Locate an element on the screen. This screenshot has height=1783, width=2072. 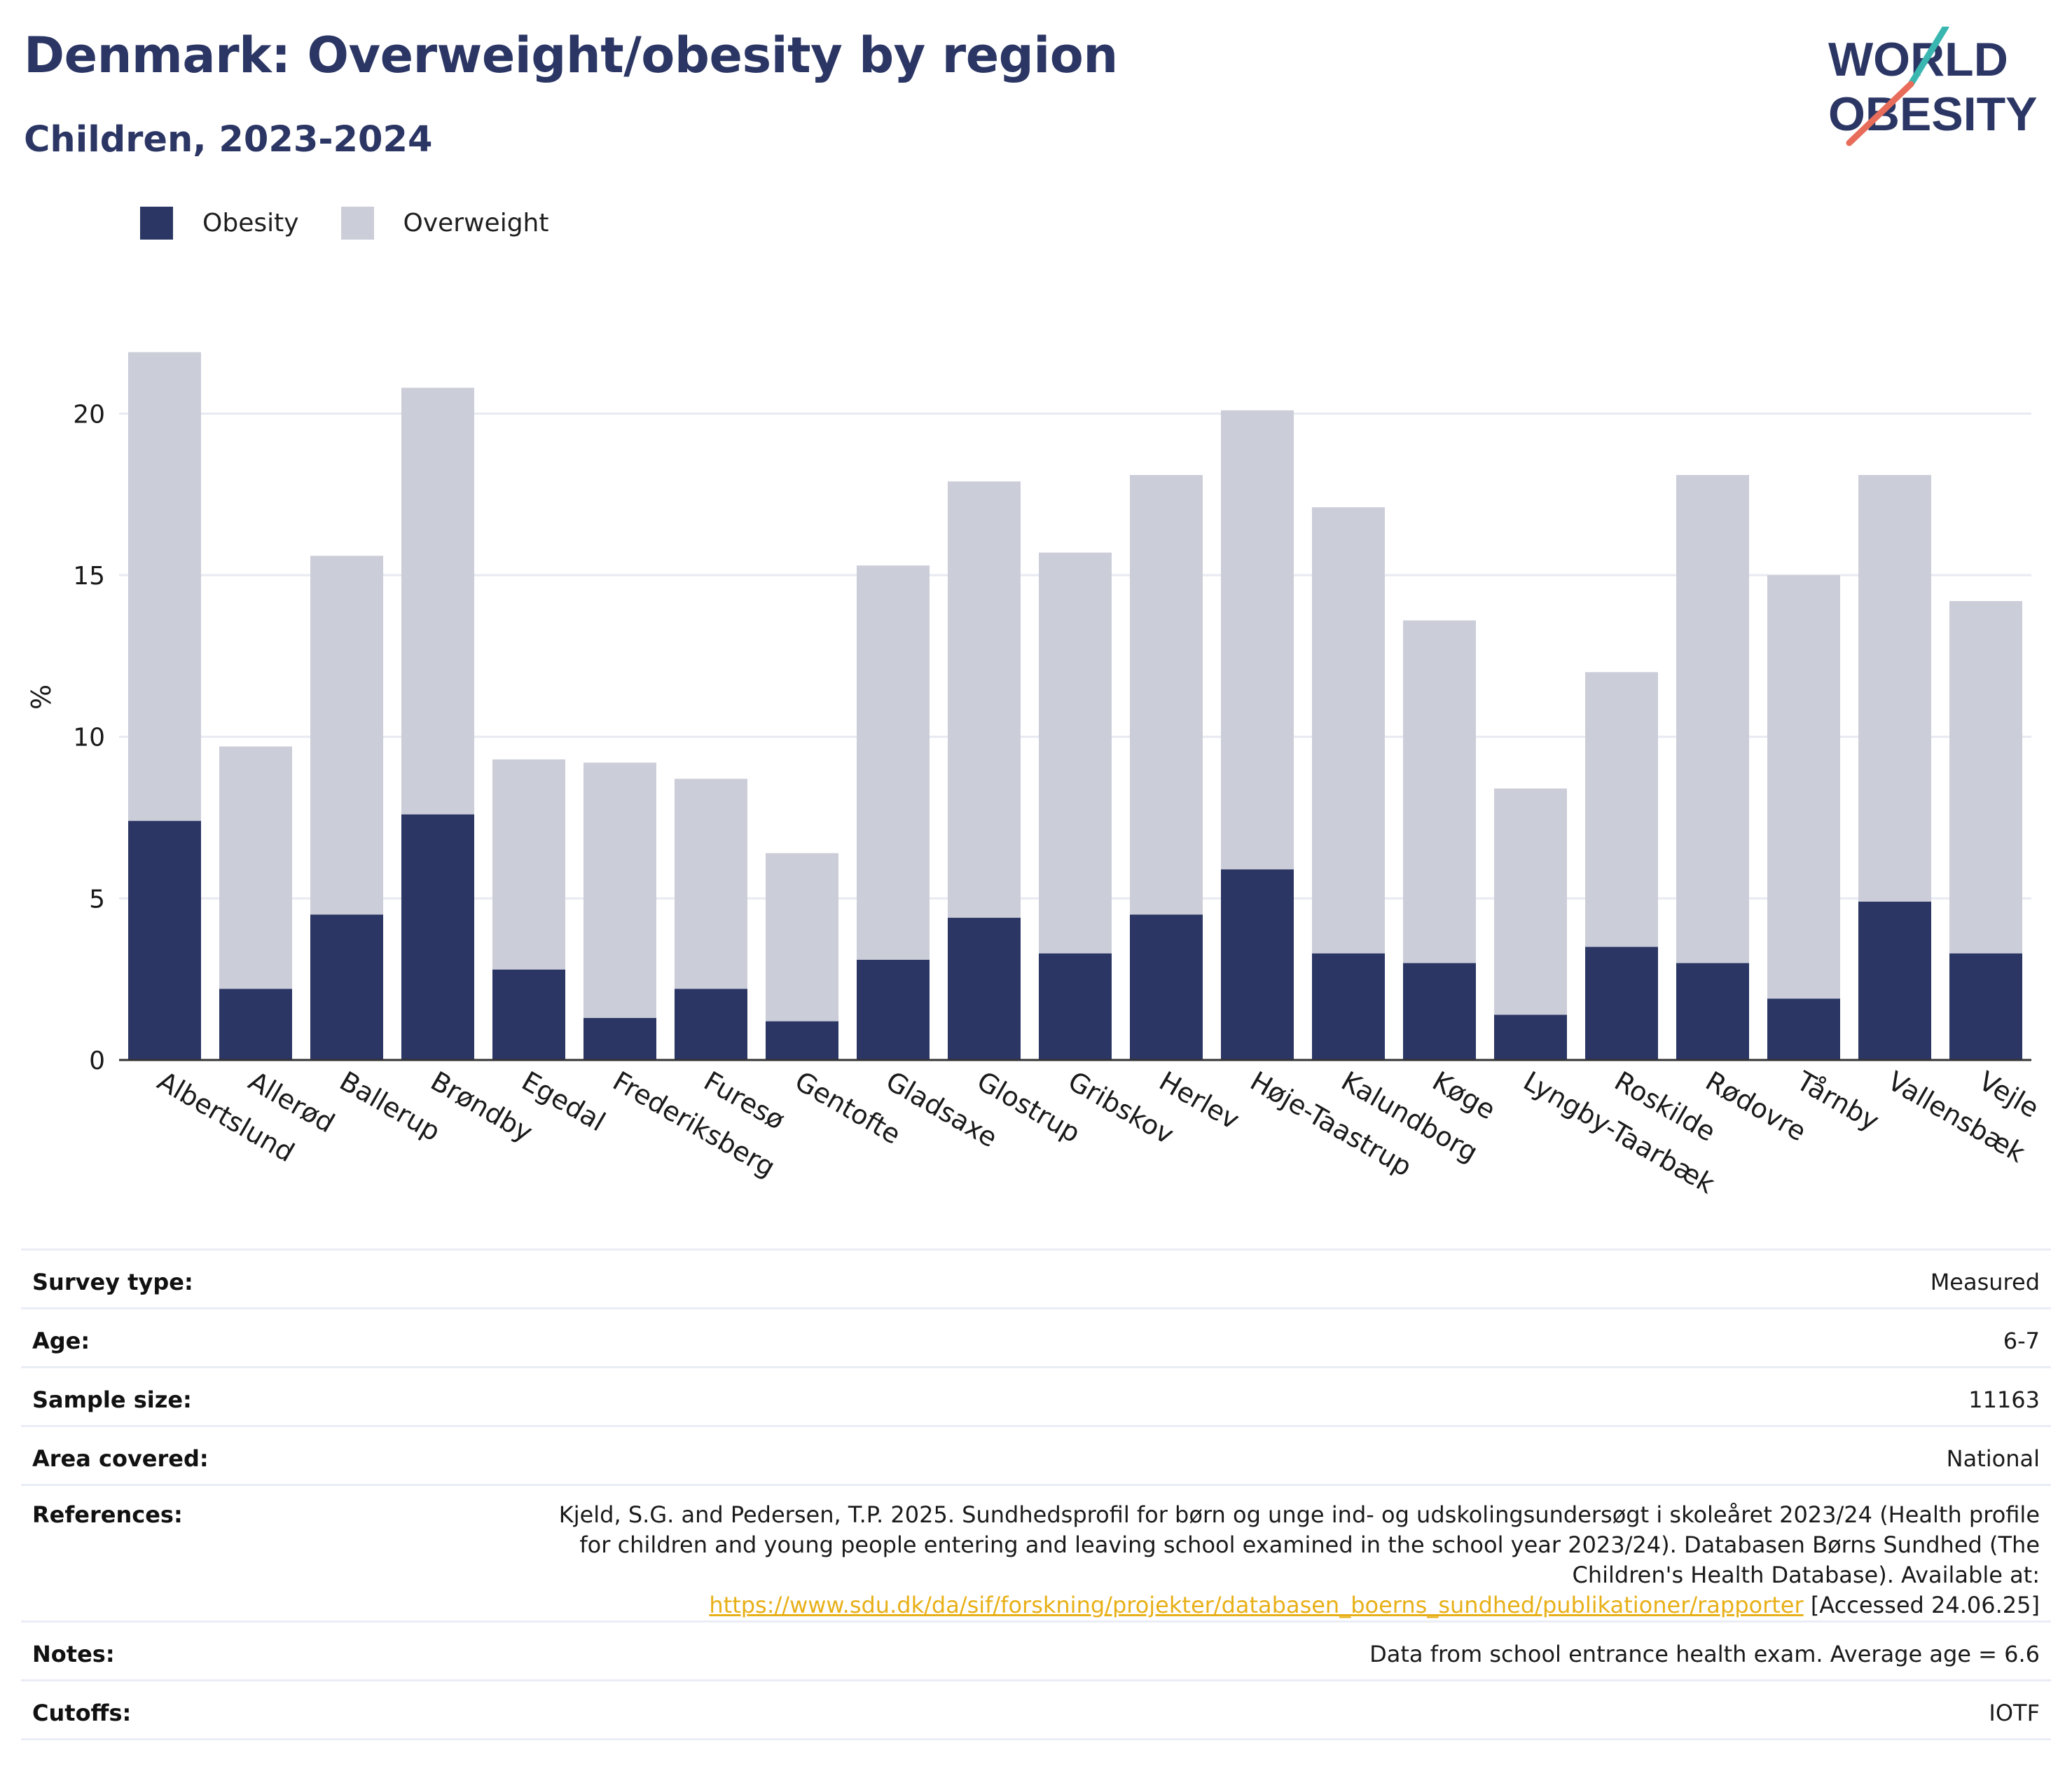
table-value: National is located at coordinates (1258, 1455).